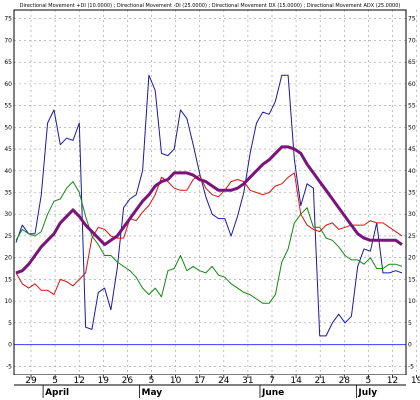  Describe the element at coordinates (224, 381) in the screenshot. I see `x-tick-label: 24` at that location.